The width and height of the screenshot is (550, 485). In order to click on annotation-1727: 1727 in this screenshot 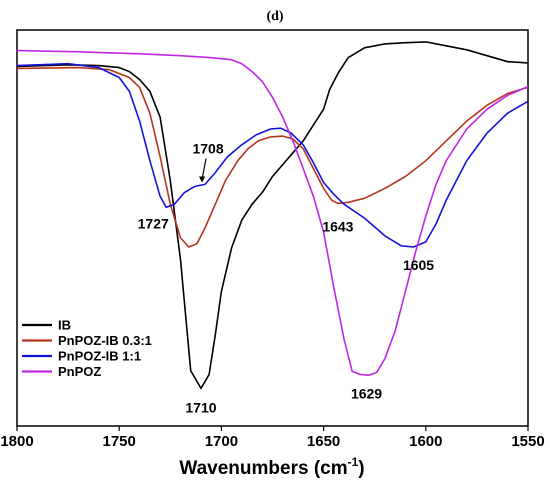, I will do `click(153, 223)`.